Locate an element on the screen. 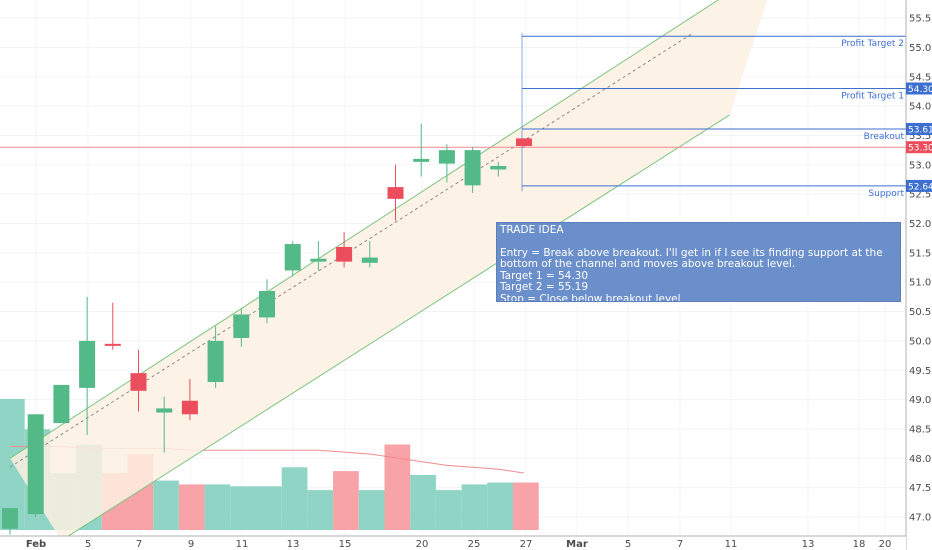 This screenshot has width=932, height=550. price-badge-text: 53.61 is located at coordinates (920, 130).